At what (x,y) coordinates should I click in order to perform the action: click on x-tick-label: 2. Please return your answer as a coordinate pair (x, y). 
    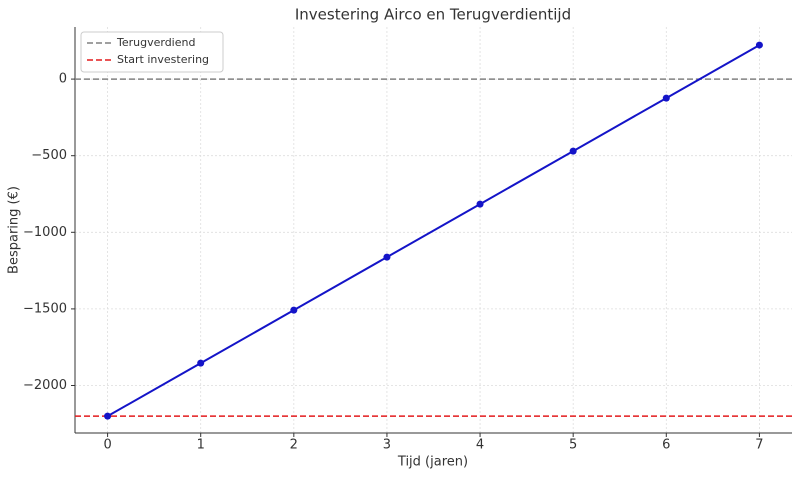
    Looking at the image, I should click on (294, 445).